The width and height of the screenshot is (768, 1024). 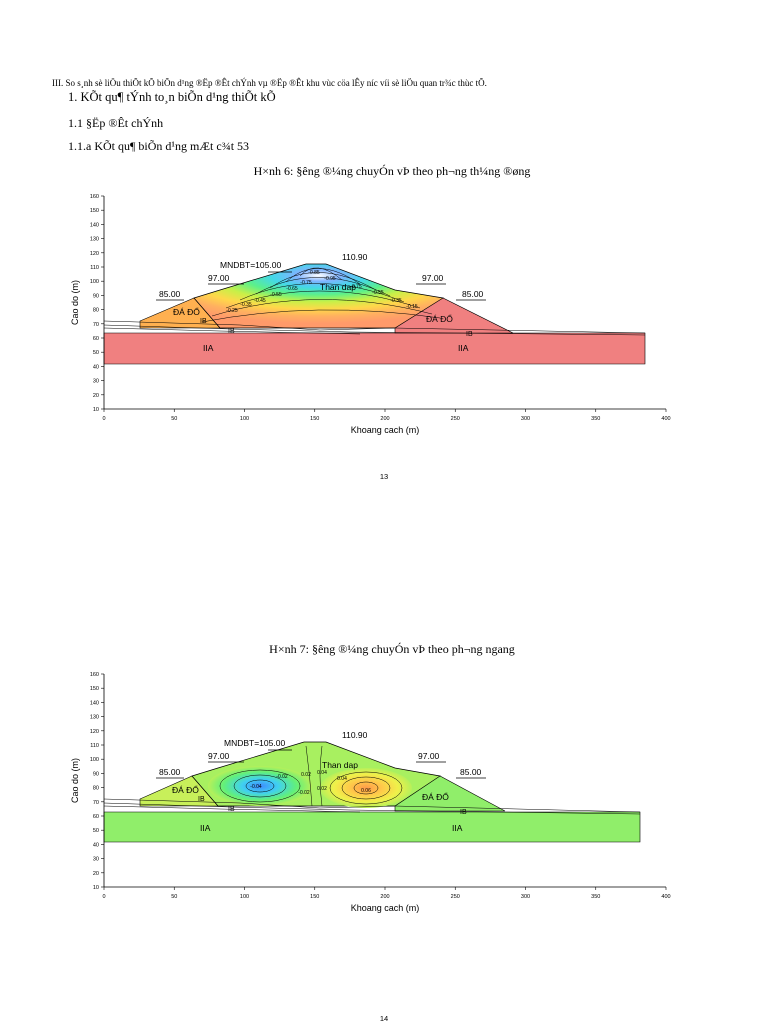 I want to click on contour-label: -0.25, so click(x=232, y=311).